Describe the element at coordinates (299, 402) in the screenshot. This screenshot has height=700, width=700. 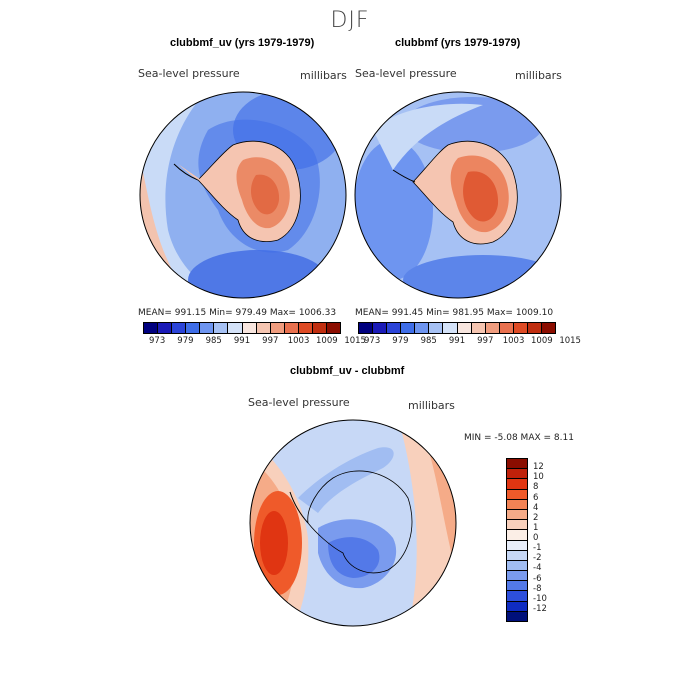
I see `diff-panel-variable-label: Sea-level pressure` at that location.